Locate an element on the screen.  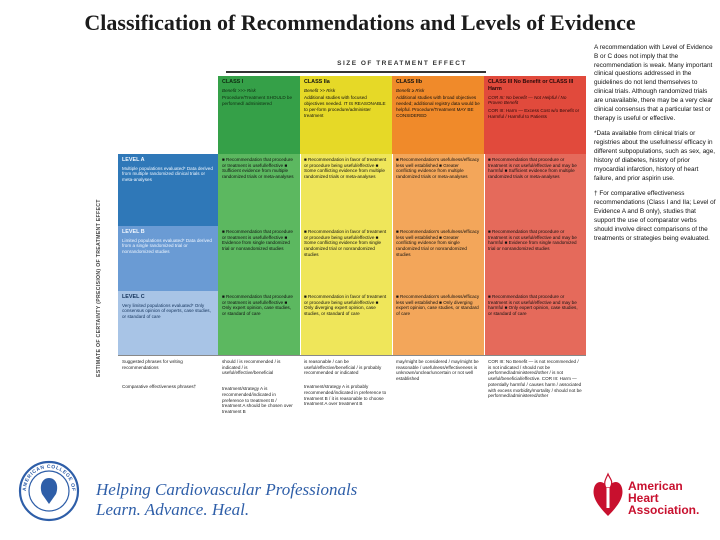
aha-logo-text: American Heart Association. is located at coordinates (664, 498).